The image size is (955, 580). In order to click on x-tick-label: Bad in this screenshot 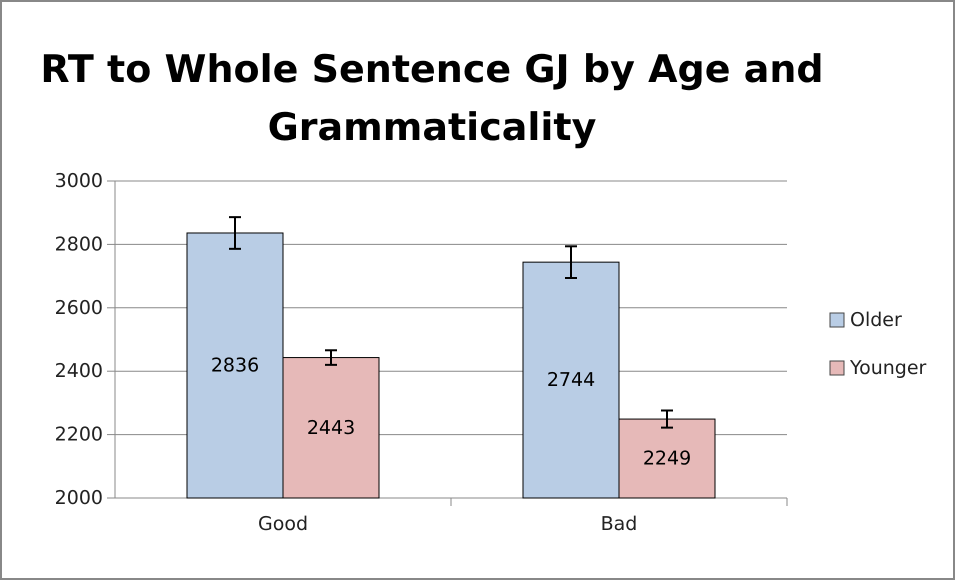, I will do `click(619, 524)`.